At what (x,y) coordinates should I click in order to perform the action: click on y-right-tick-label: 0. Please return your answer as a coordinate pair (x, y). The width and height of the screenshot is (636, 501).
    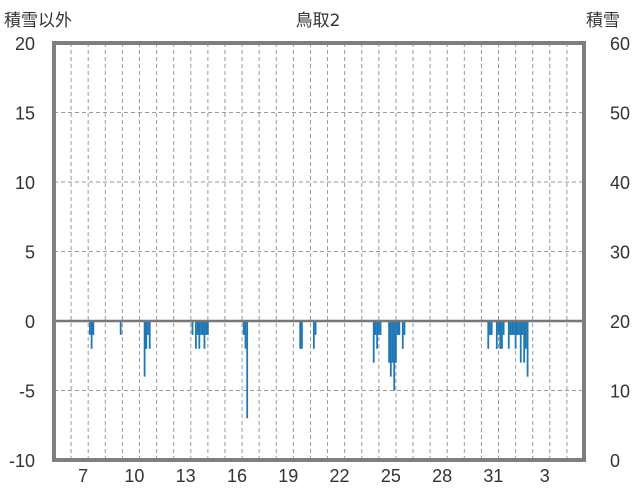
    Looking at the image, I should click on (615, 461).